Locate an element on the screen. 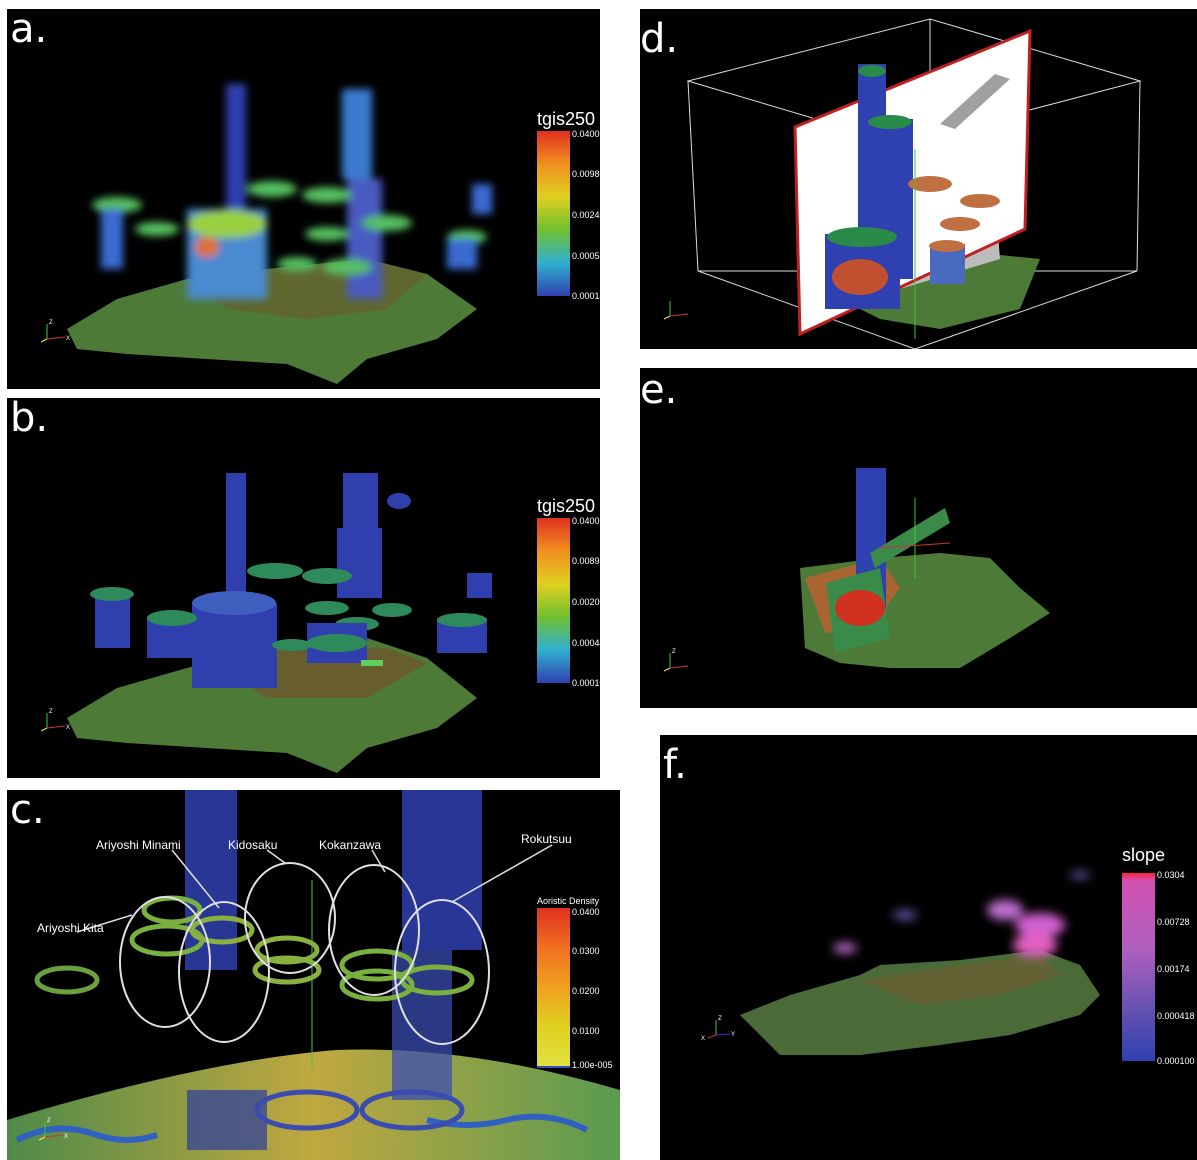 The height and width of the screenshot is (1160, 1197). colorbar-tick: 0.000589 is located at coordinates (586, 256).